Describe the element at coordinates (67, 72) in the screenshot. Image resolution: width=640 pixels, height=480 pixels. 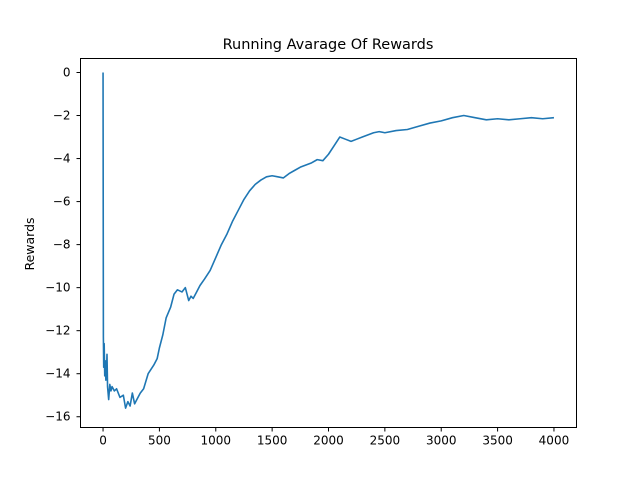
I see `y-tick-label: 0` at that location.